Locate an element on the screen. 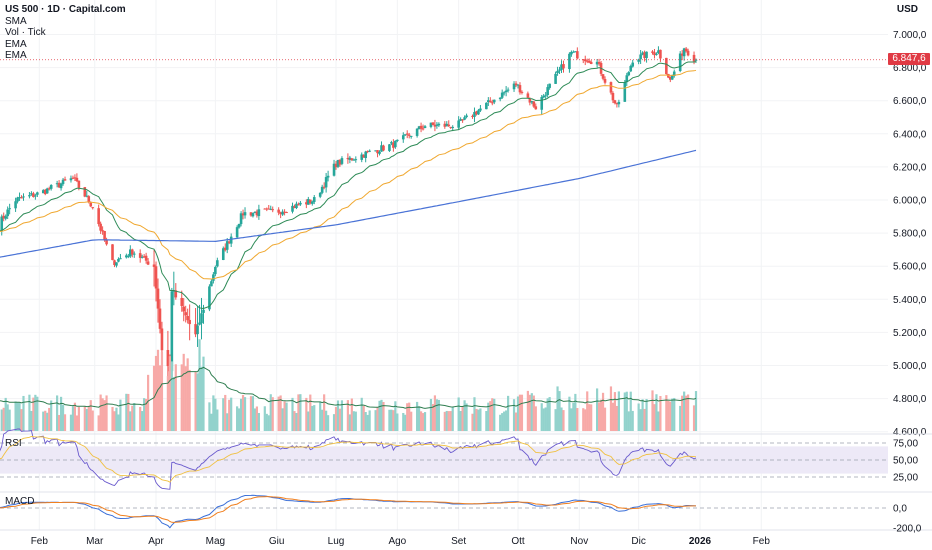  legend-ema-50: EMA is located at coordinates (16, 55).